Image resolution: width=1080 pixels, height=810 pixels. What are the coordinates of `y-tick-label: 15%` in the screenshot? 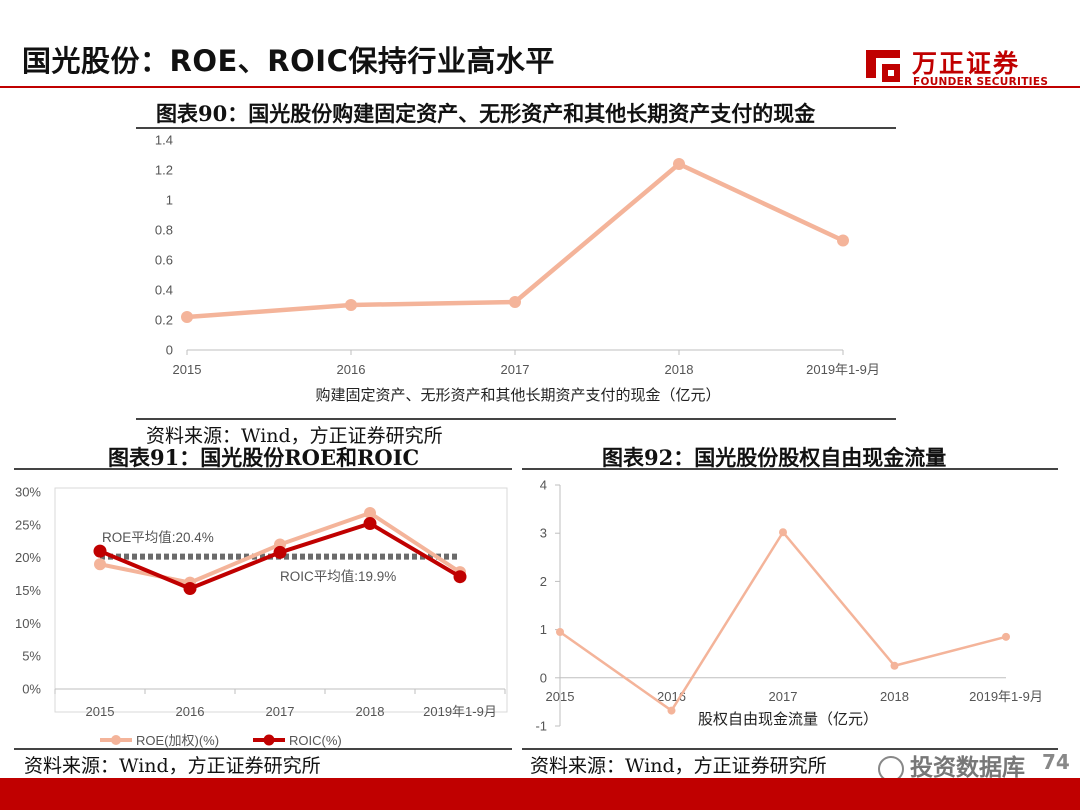 It's located at (28, 590).